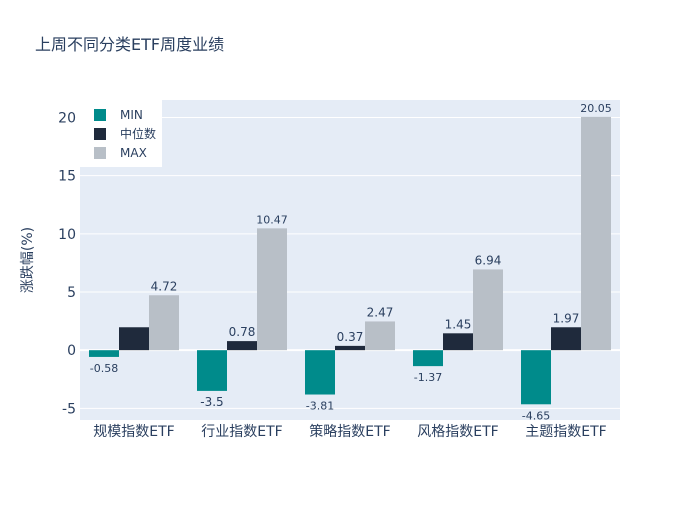 This screenshot has height=505, width=700. I want to click on data-label: -0.58, so click(104, 368).